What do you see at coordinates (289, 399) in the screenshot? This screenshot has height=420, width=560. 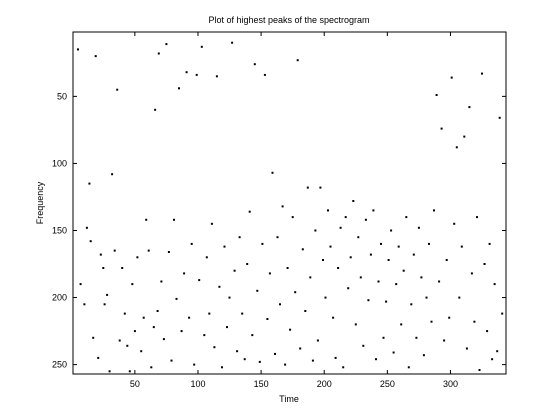 I see `x-axis-label: Time` at bounding box center [289, 399].